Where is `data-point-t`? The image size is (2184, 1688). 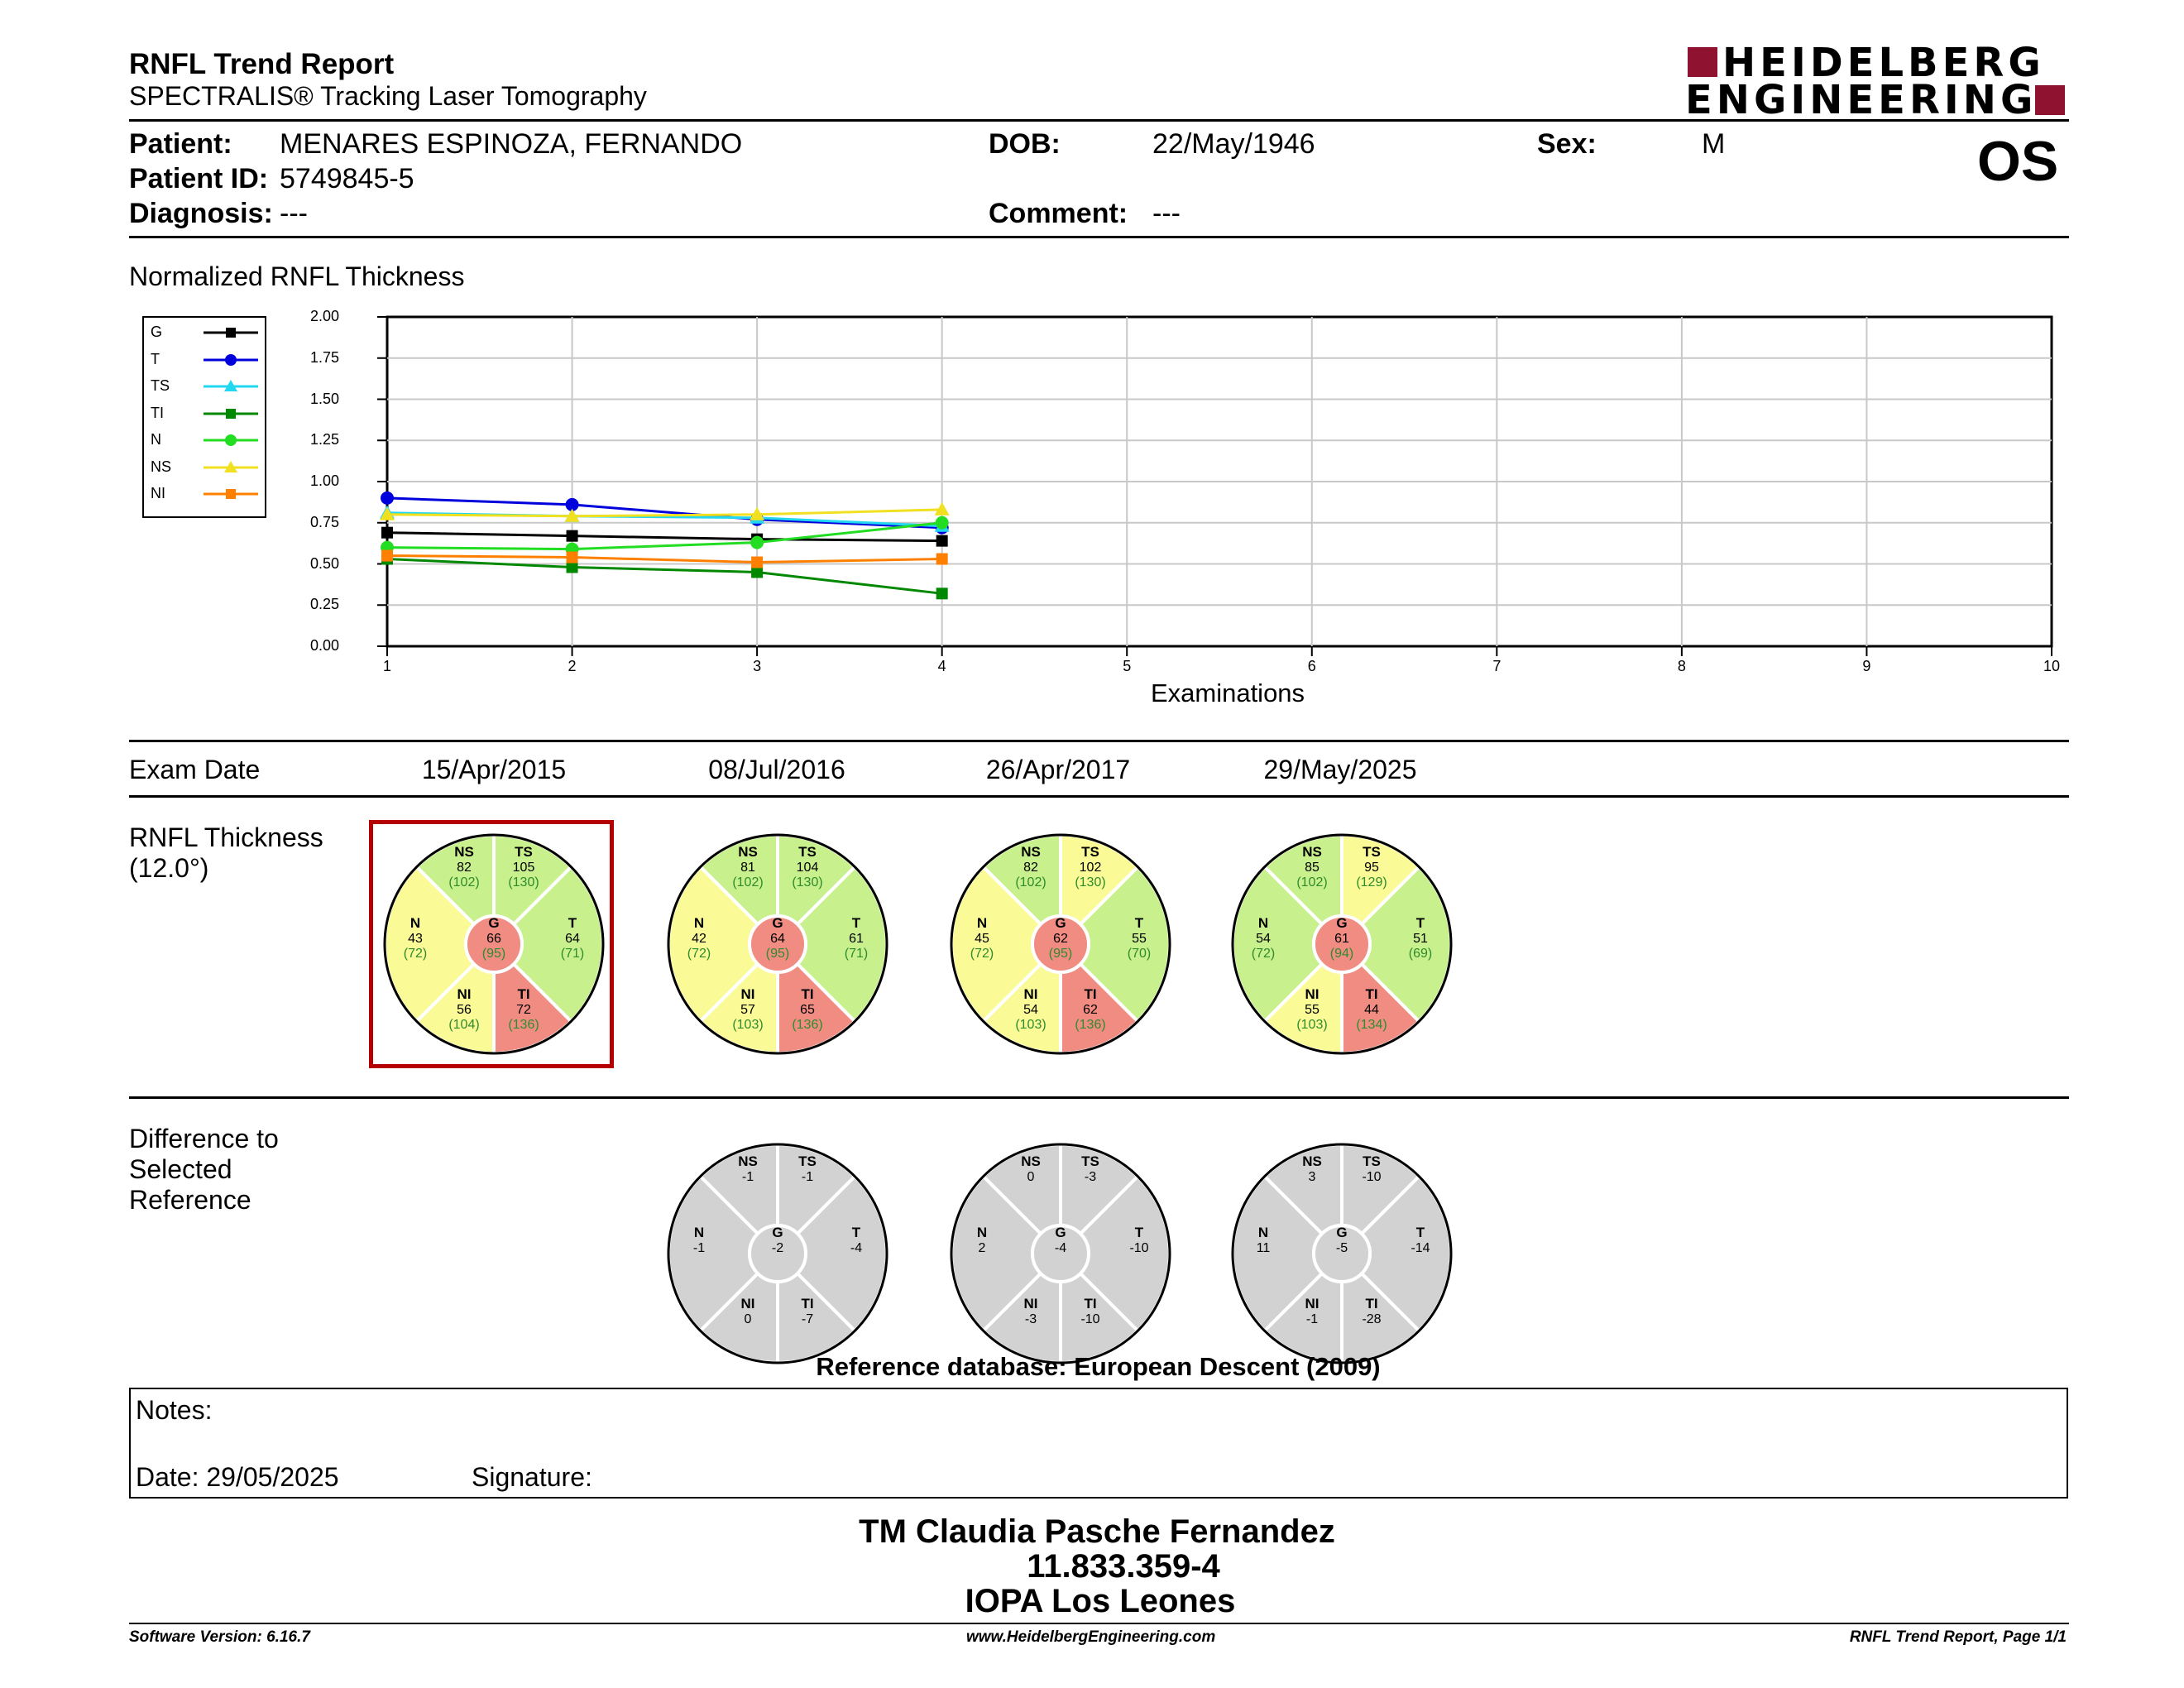 data-point-t is located at coordinates (572, 504).